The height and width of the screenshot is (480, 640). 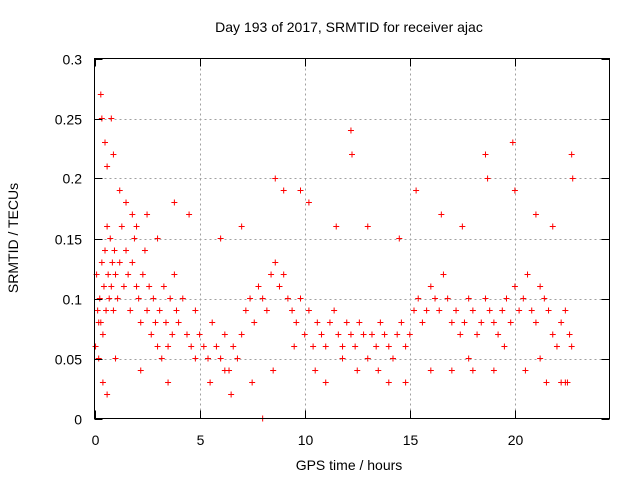 I want to click on x-tick-label: 0, so click(x=96, y=440).